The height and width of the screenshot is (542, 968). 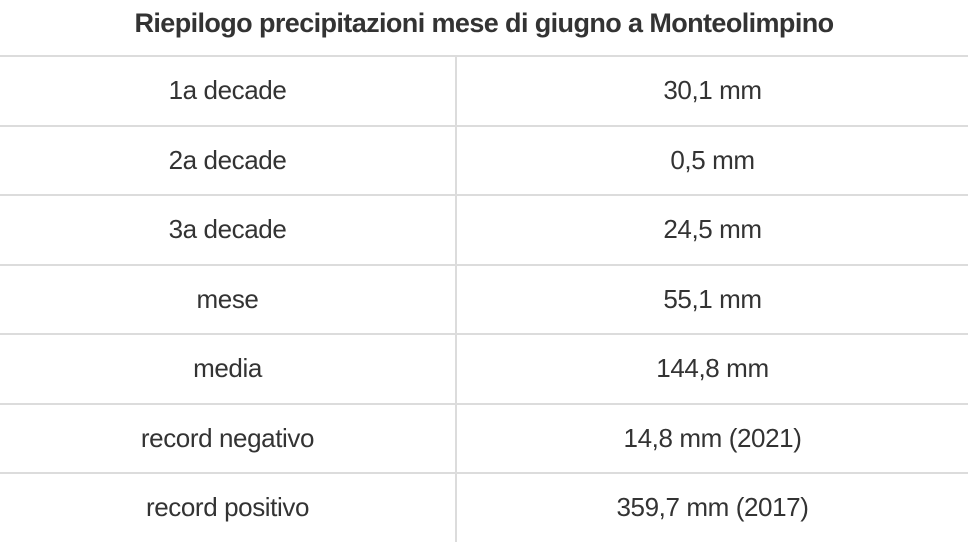 What do you see at coordinates (484, 437) in the screenshot?
I see `table-row: record negativo 14,8 mm (2021)` at bounding box center [484, 437].